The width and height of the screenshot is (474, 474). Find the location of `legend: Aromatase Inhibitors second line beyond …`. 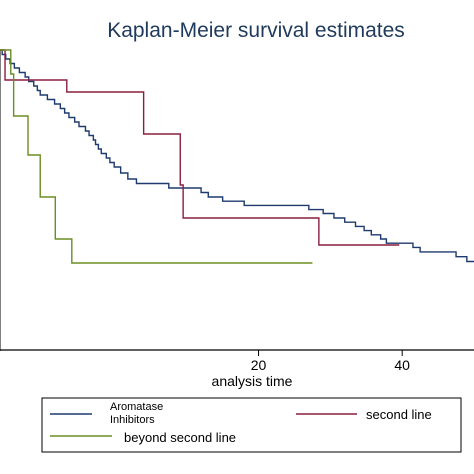

legend: Aromatase Inhibitors second line beyond … is located at coordinates (251, 425).